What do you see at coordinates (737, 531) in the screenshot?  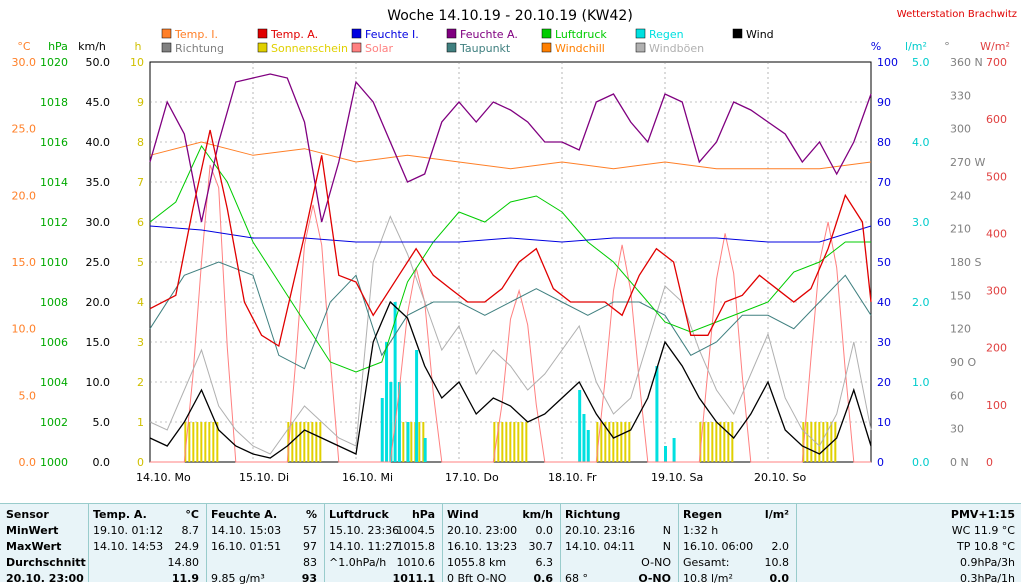 I see `table-row: 1:32 h` at bounding box center [737, 531].